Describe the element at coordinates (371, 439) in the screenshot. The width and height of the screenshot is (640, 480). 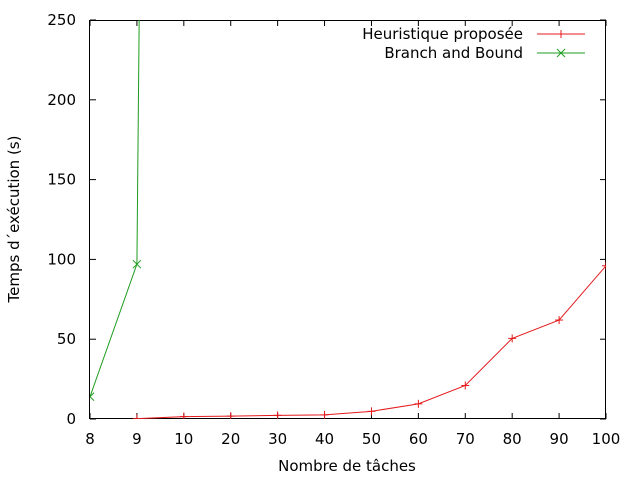
I see `x-tick-label: 50` at that location.